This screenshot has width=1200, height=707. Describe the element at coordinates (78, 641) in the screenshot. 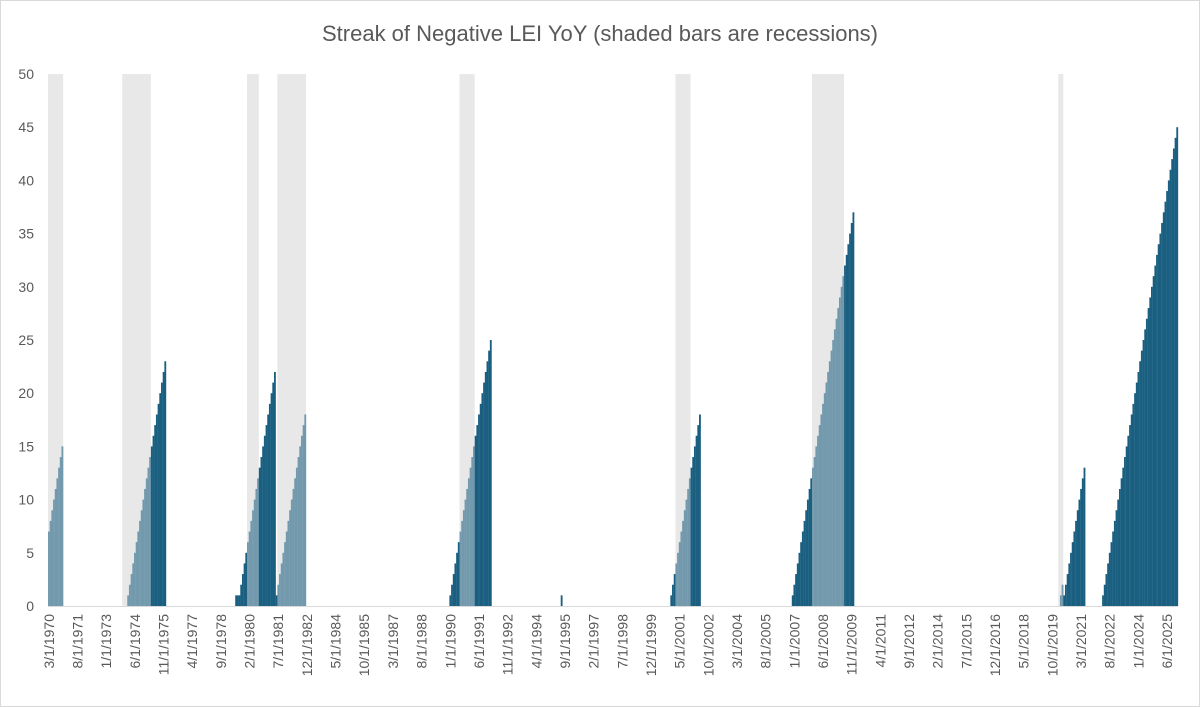

I see `x-tick-label: 8/1/1971` at that location.